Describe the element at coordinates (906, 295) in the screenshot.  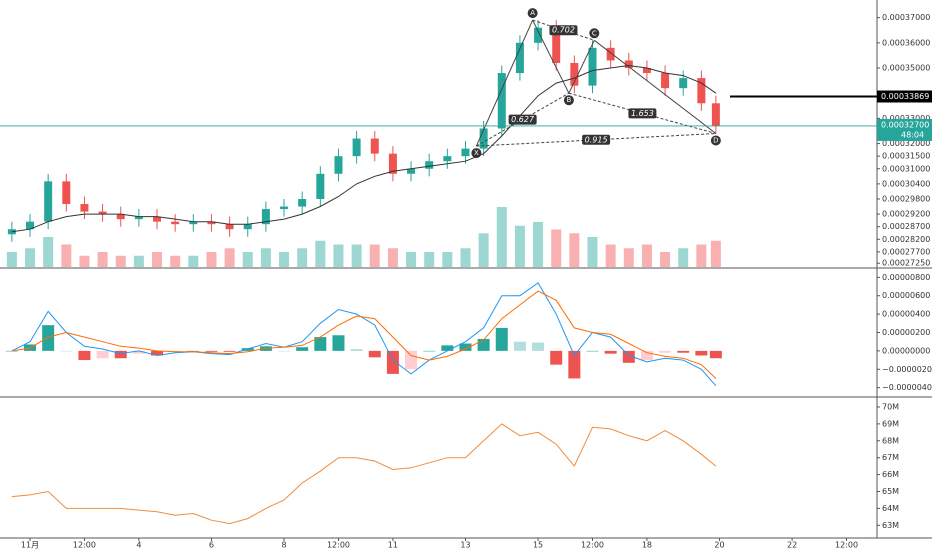
I see `y-tick-label: 0.00000600` at that location.